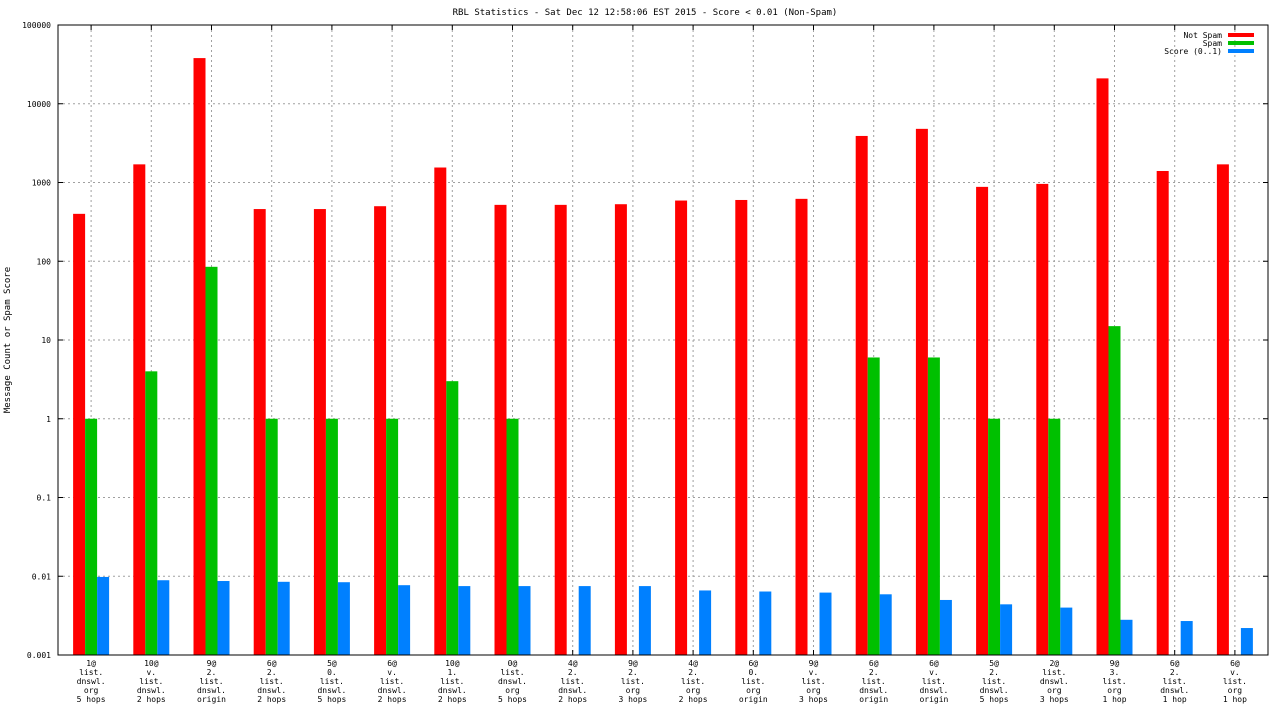  I want to click on legend-label: Not Spam, so click(1202, 35).